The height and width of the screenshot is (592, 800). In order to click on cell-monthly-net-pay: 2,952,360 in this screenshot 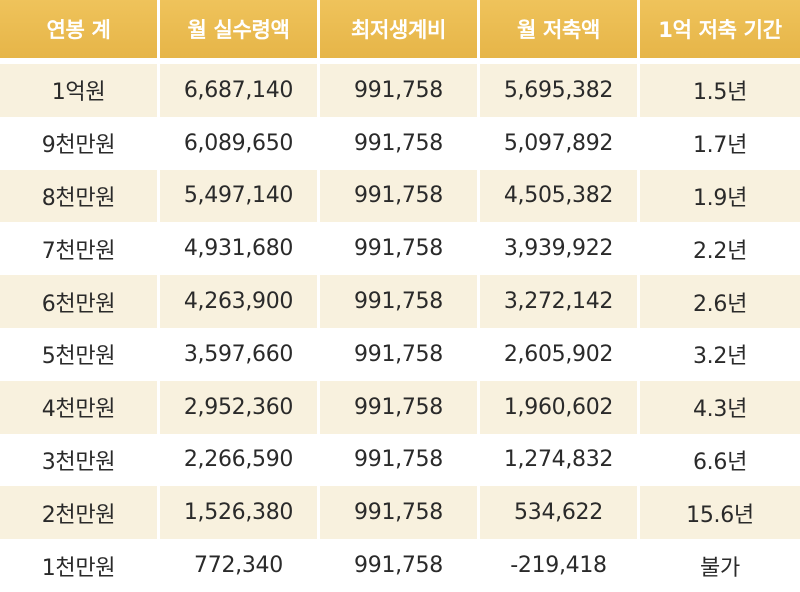, I will do `click(240, 407)`.